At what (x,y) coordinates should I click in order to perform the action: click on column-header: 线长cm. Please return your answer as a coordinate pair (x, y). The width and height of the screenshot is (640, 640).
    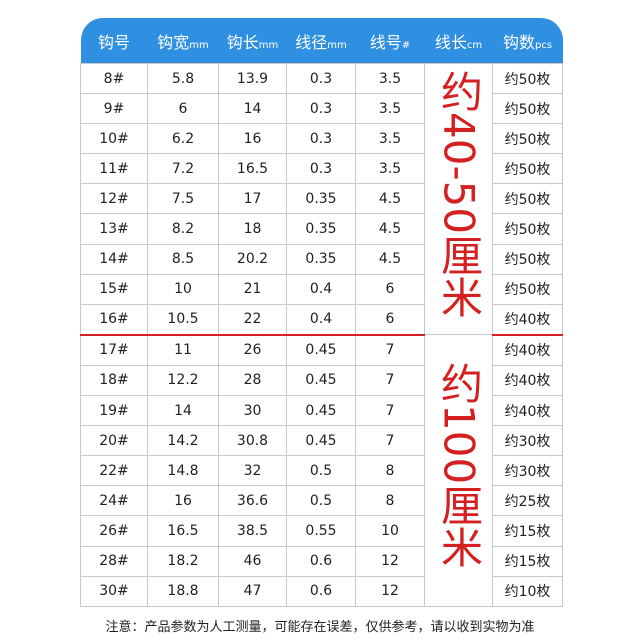
    Looking at the image, I should click on (458, 41).